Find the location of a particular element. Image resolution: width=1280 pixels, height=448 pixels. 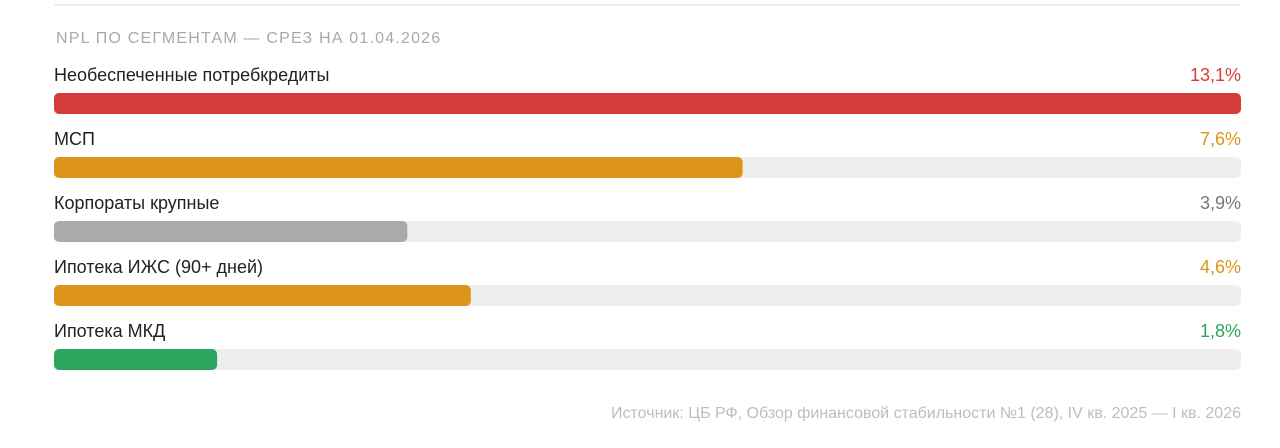

category-label: Корпораты крупные is located at coordinates (136, 203).